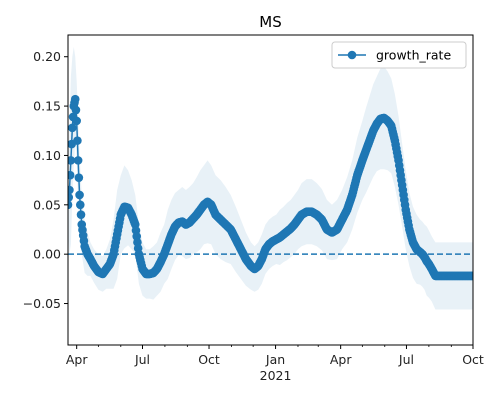  I want to click on y-tick-label: 0.20, so click(47, 56).